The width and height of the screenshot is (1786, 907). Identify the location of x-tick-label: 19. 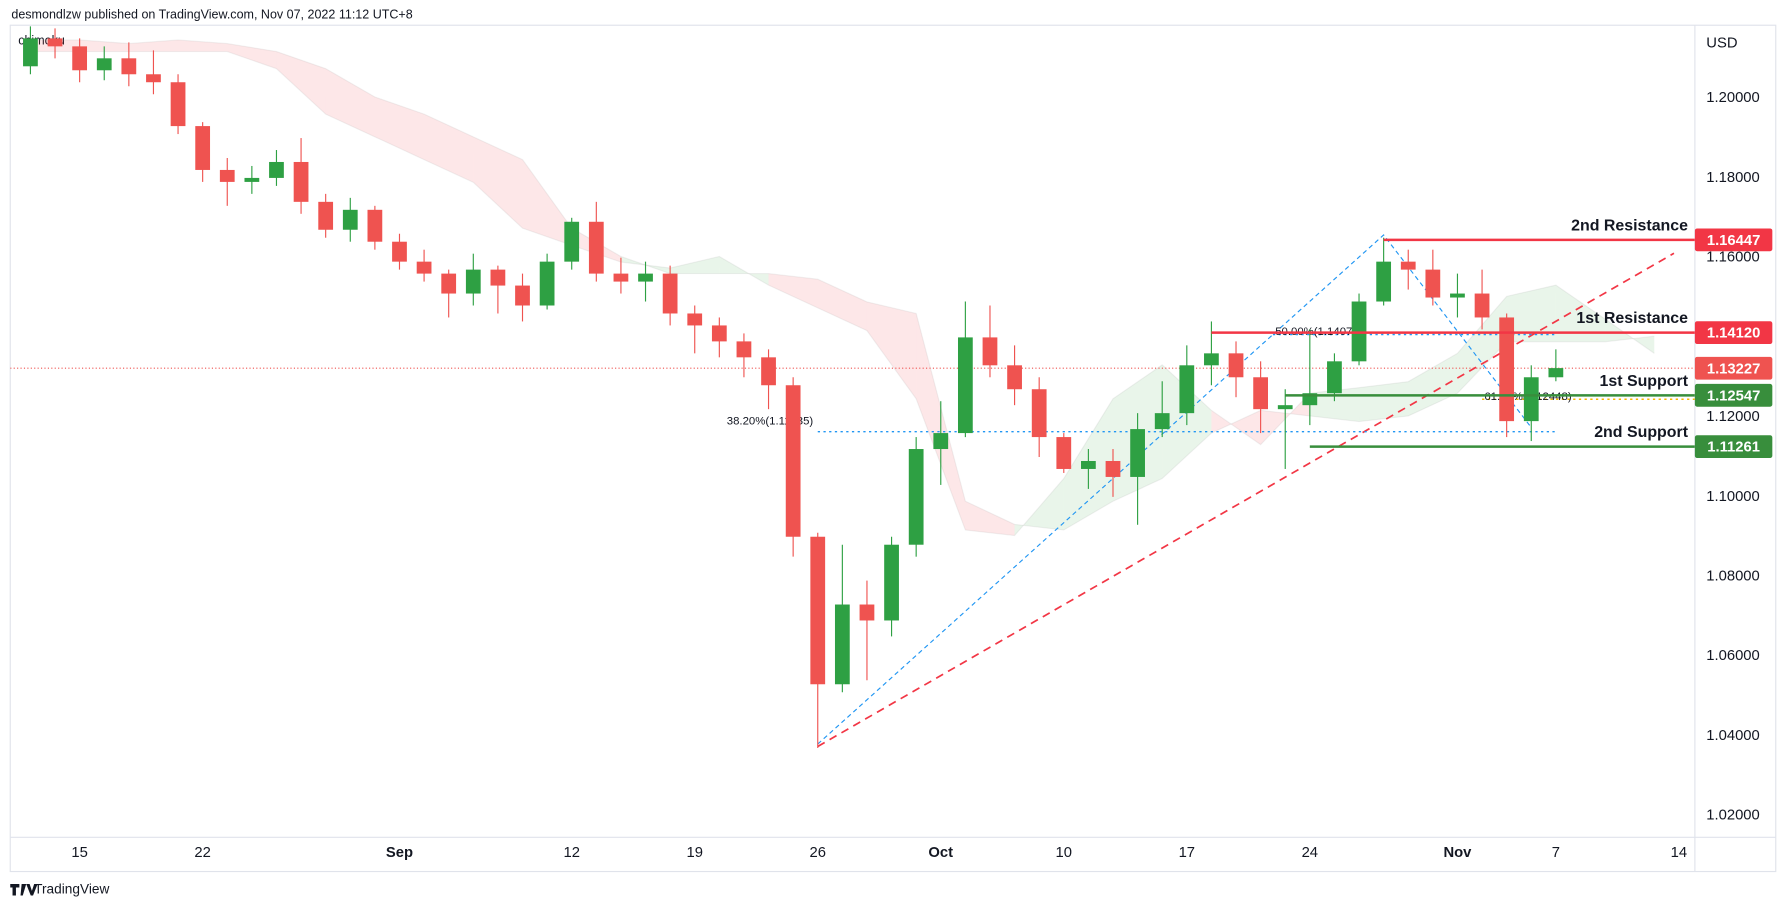
(694, 853).